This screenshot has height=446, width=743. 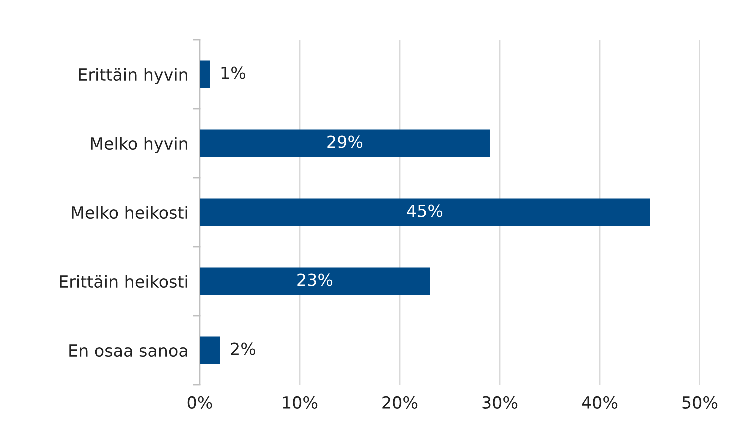 I want to click on y-tick-label: Erittäin hyvin, so click(x=133, y=76).